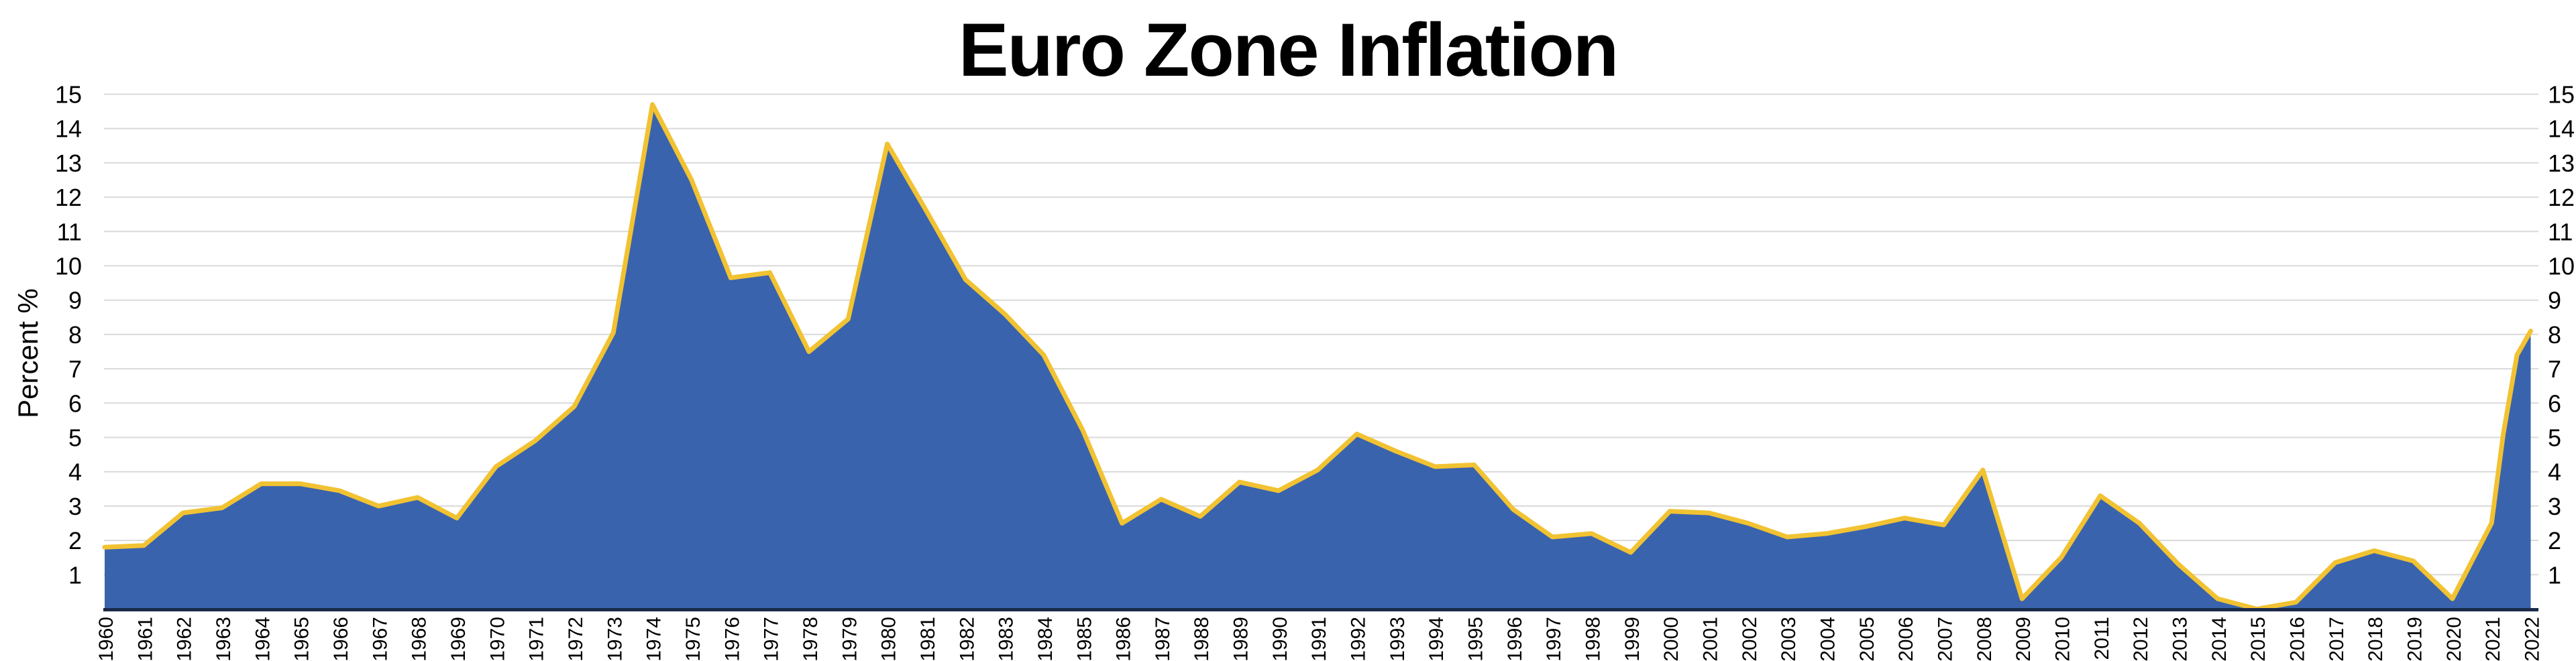  Describe the element at coordinates (2561, 266) in the screenshot. I see `y-tick-right-10: 10` at that location.